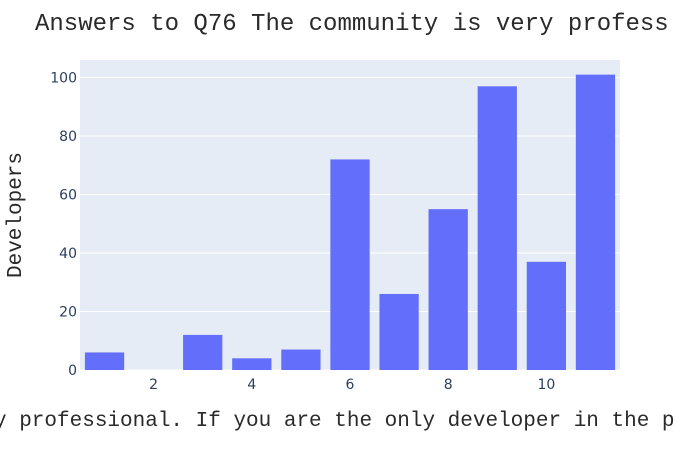 Image resolution: width=700 pixels, height=450 pixels. I want to click on y-tick-label: 0, so click(72, 371).